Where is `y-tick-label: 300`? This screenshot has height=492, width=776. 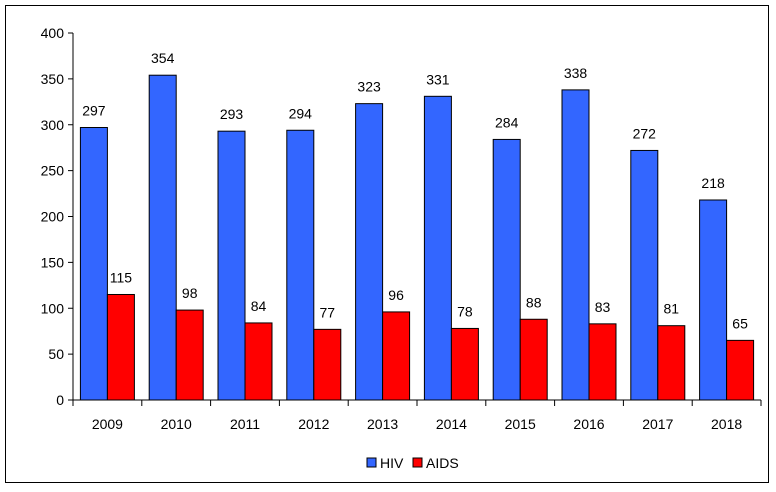 y-tick-label: 300 is located at coordinates (53, 125).